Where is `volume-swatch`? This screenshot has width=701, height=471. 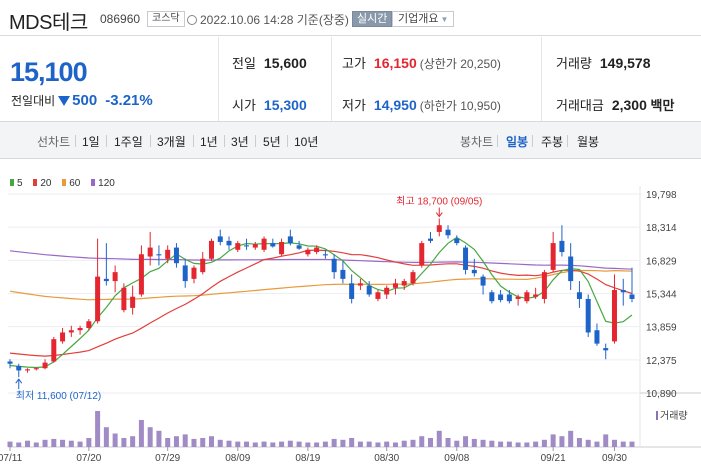 volume-swatch is located at coordinates (657, 415).